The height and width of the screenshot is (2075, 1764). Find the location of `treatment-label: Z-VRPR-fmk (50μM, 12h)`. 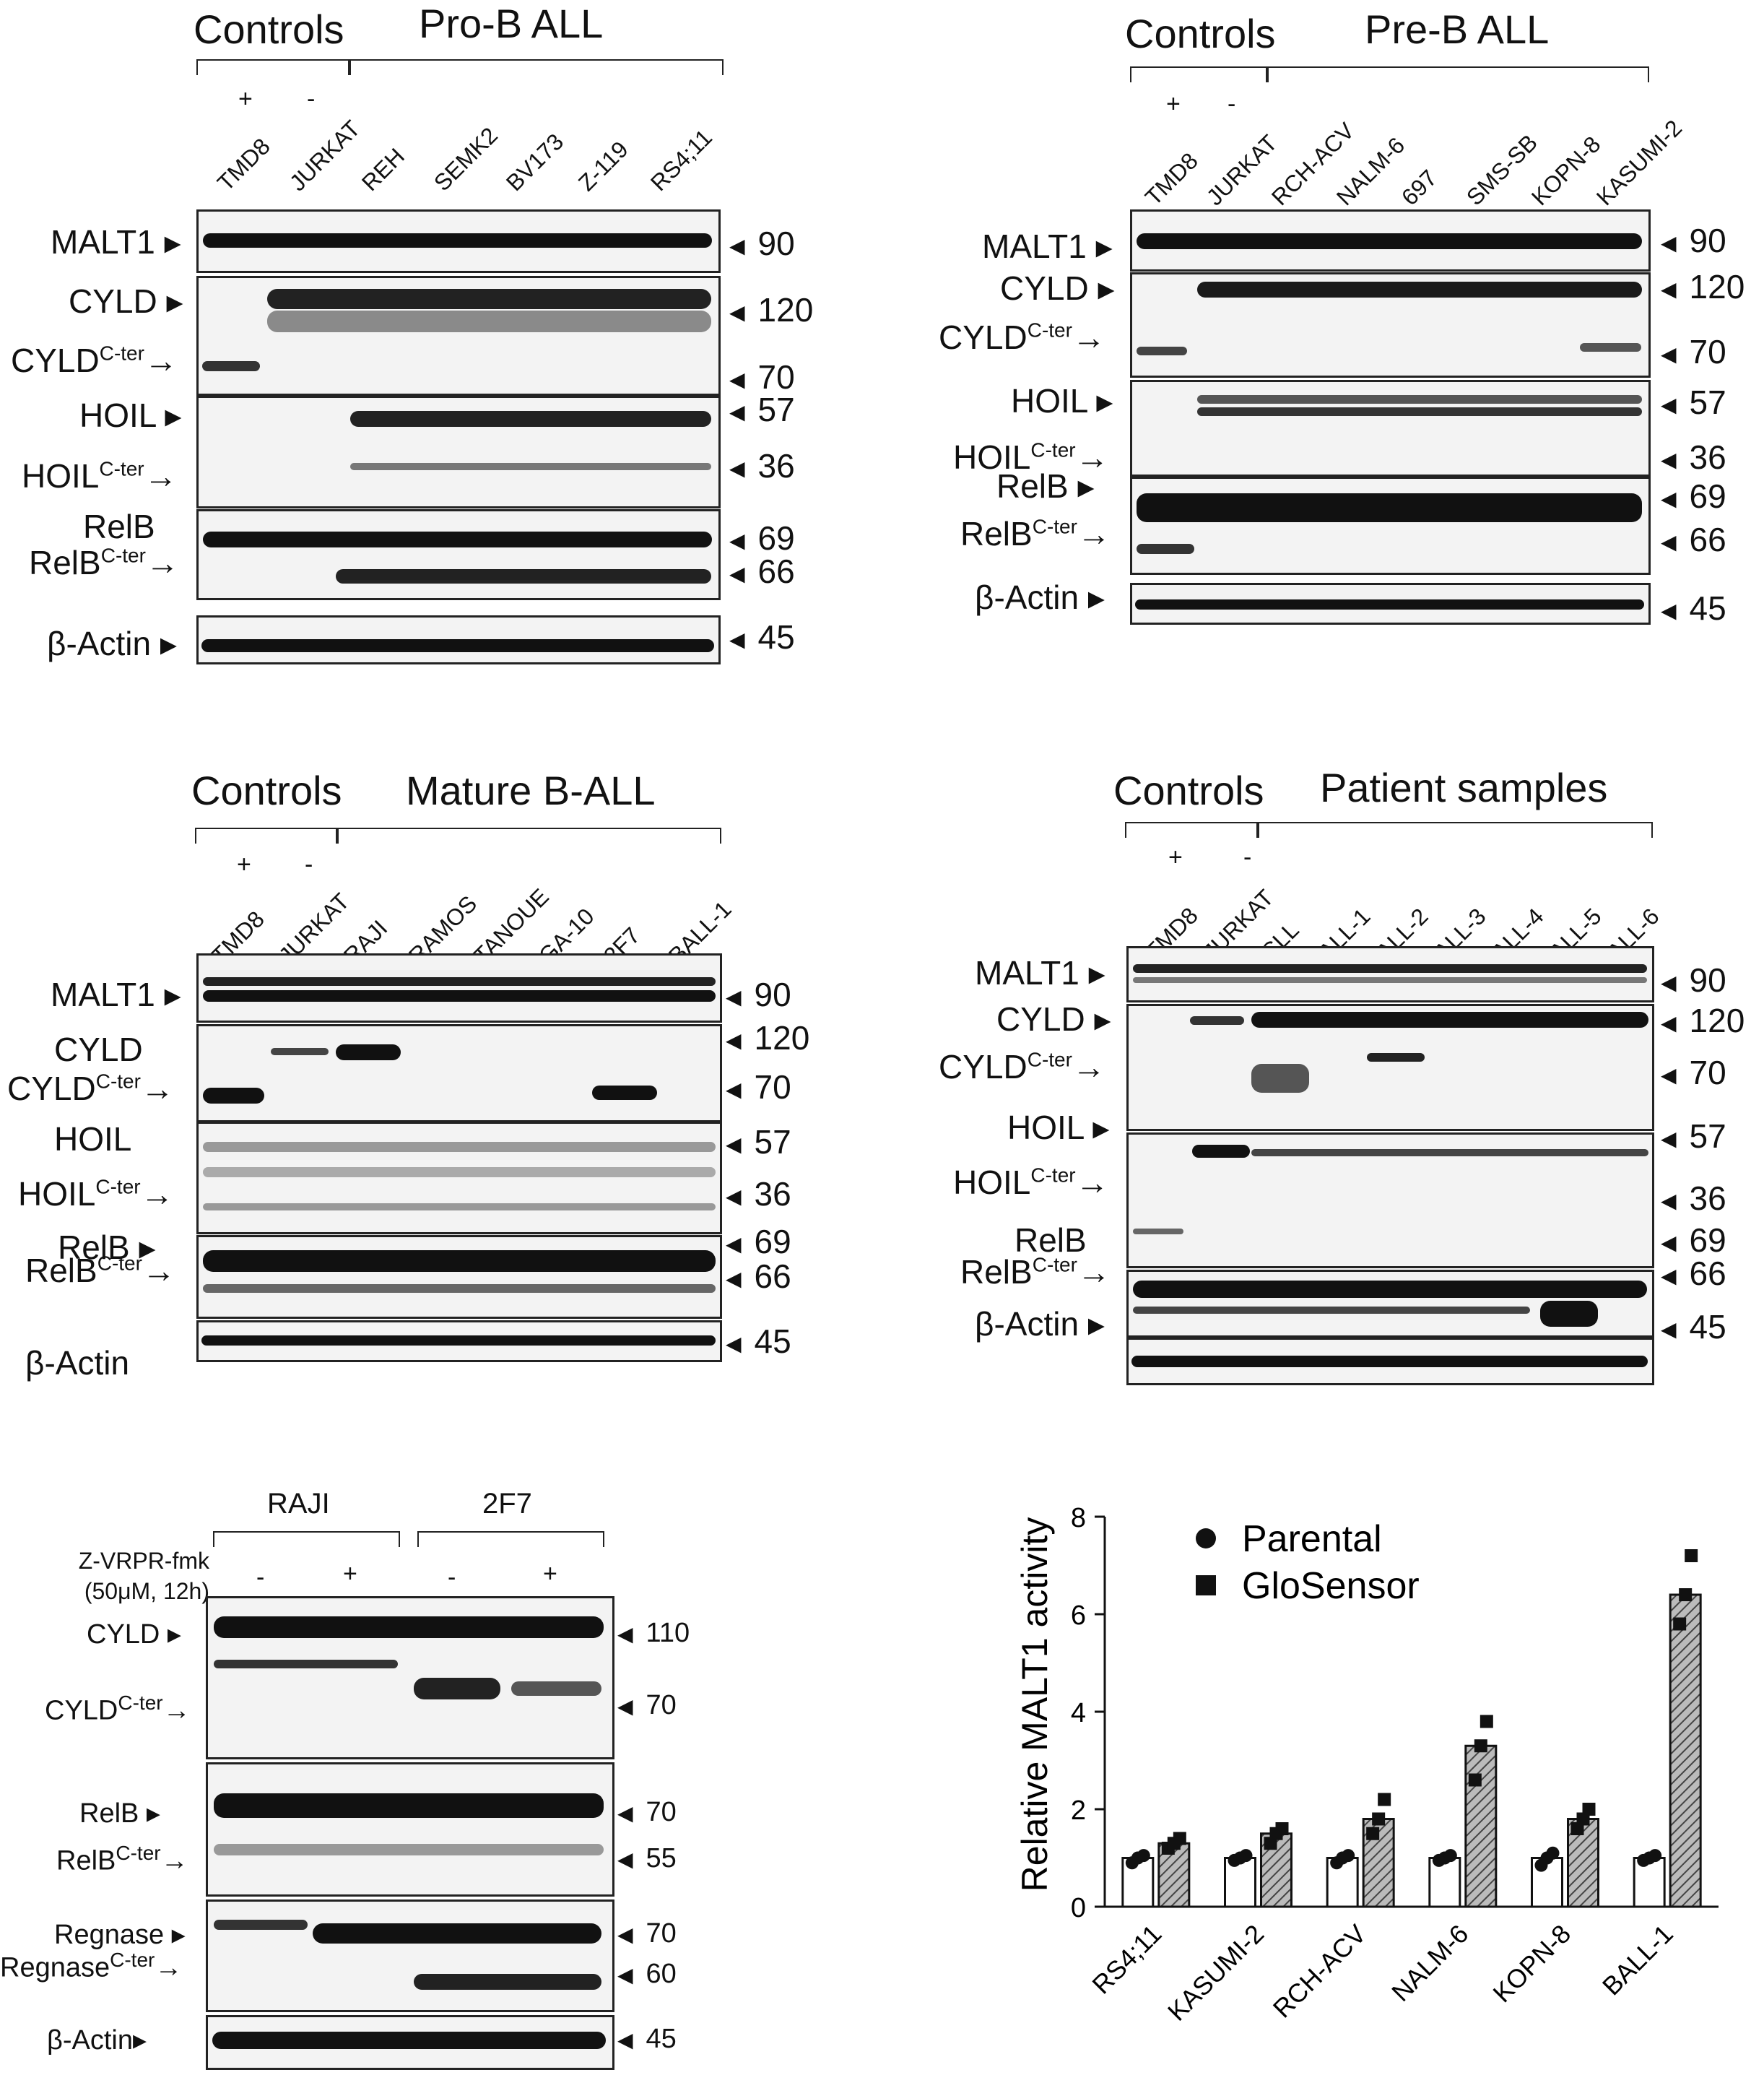

treatment-label: Z-VRPR-fmk (50μM, 12h) is located at coordinates (124, 1576).